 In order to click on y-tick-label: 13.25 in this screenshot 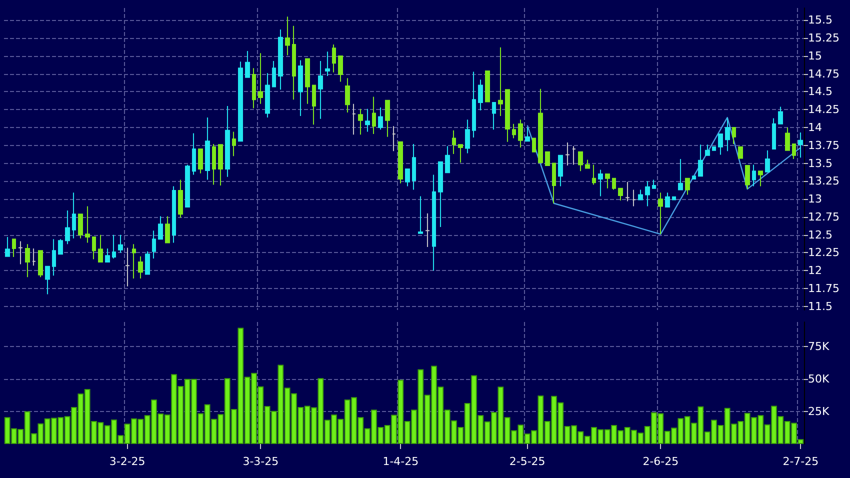, I will do `click(824, 181)`.